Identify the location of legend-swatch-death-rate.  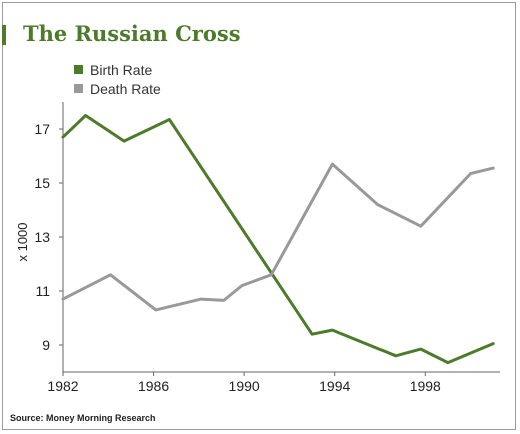
(78, 88).